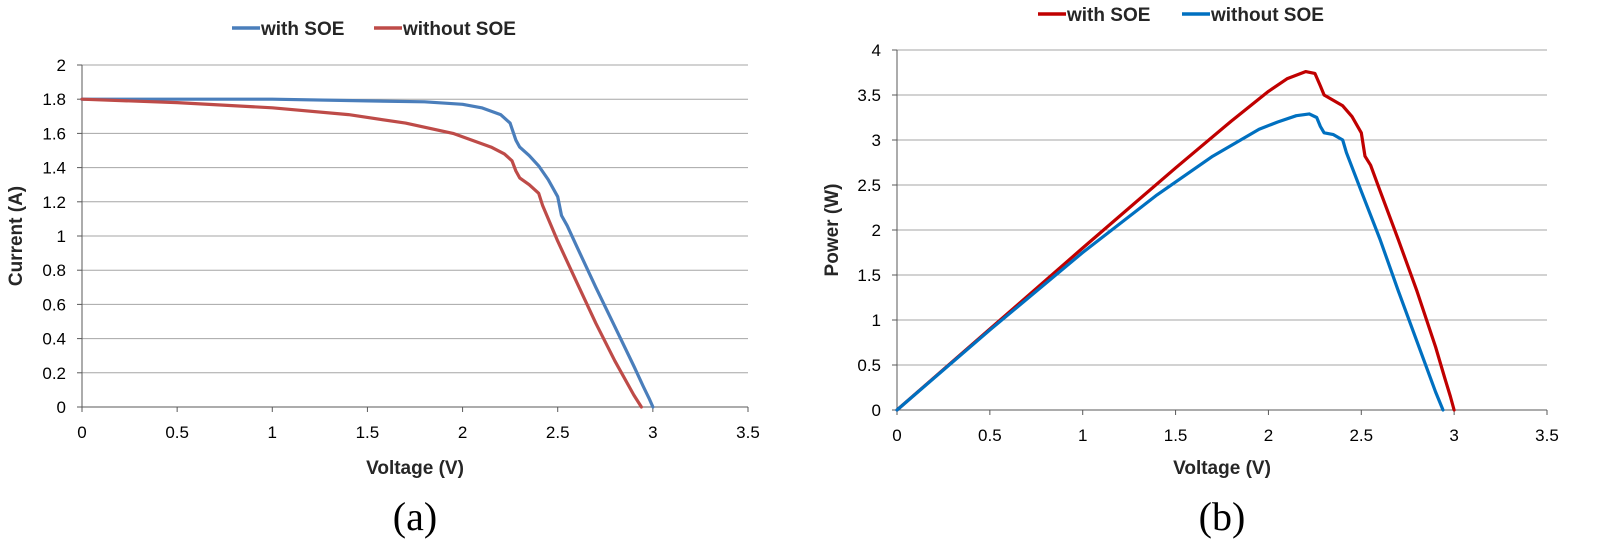 The height and width of the screenshot is (547, 1600). I want to click on y-tick-label: 2.5, so click(869, 185).